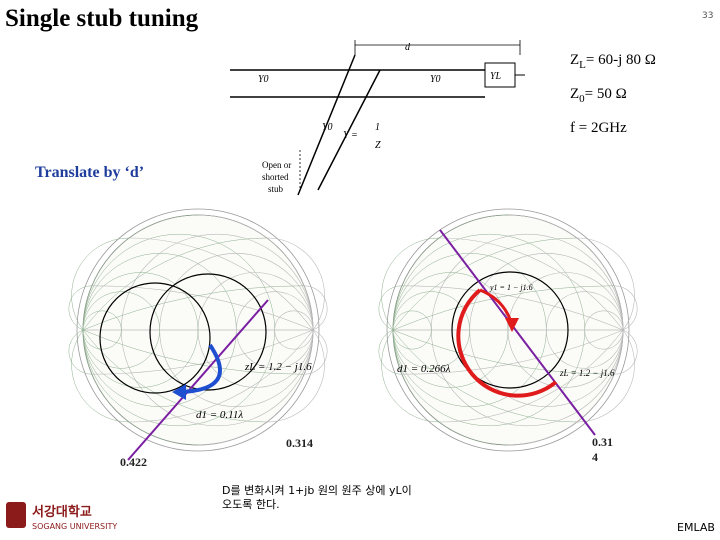 The width and height of the screenshot is (720, 540). Describe the element at coordinates (276, 165) in the screenshot. I see `circuit-label: Open or` at that location.